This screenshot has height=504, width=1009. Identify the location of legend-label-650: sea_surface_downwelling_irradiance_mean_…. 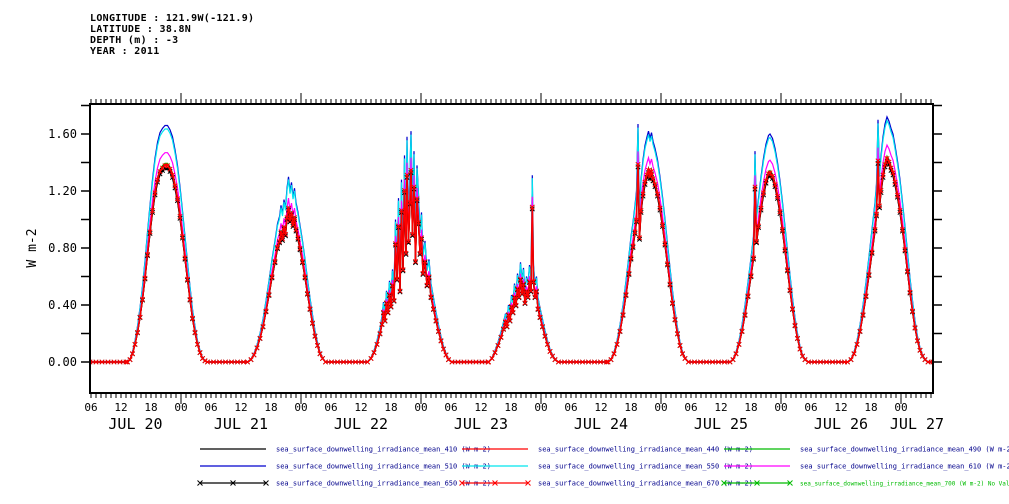
(383, 484).